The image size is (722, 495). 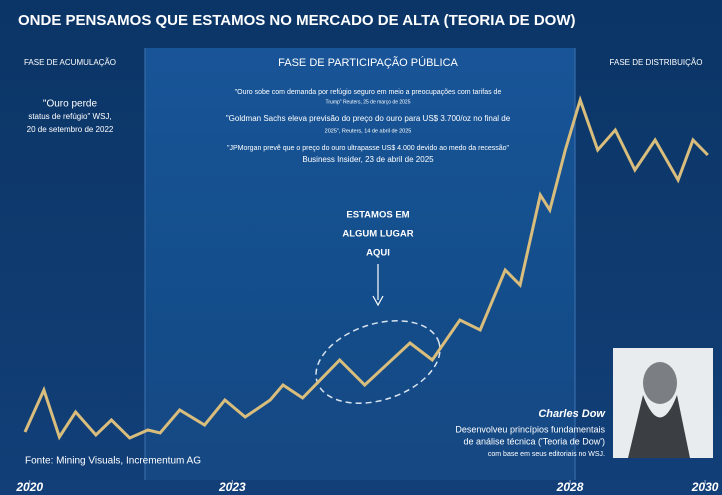 What do you see at coordinates (534, 441) in the screenshot?
I see `dow-caption: de análise técnica ('Teoria de Dow')` at bounding box center [534, 441].